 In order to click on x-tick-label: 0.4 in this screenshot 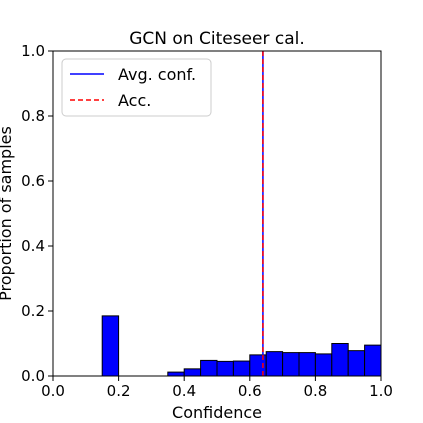, I will do `click(184, 391)`.